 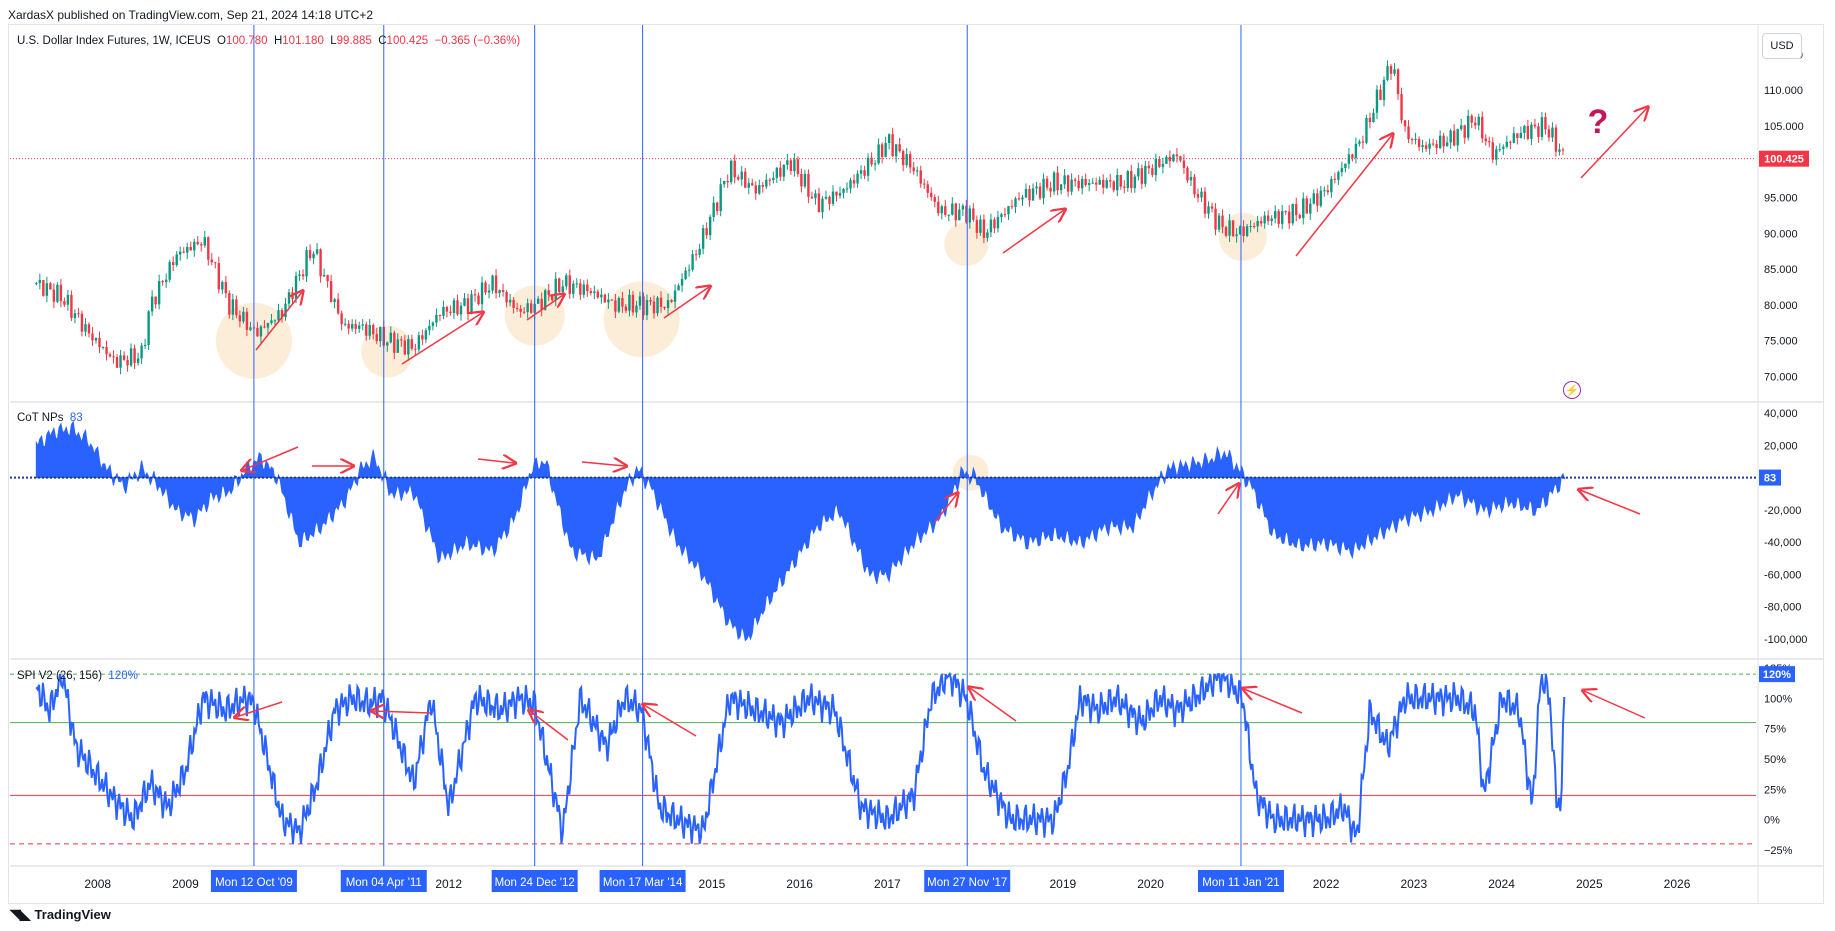 What do you see at coordinates (1572, 390) in the screenshot?
I see `lightning-icon: ⚡` at bounding box center [1572, 390].